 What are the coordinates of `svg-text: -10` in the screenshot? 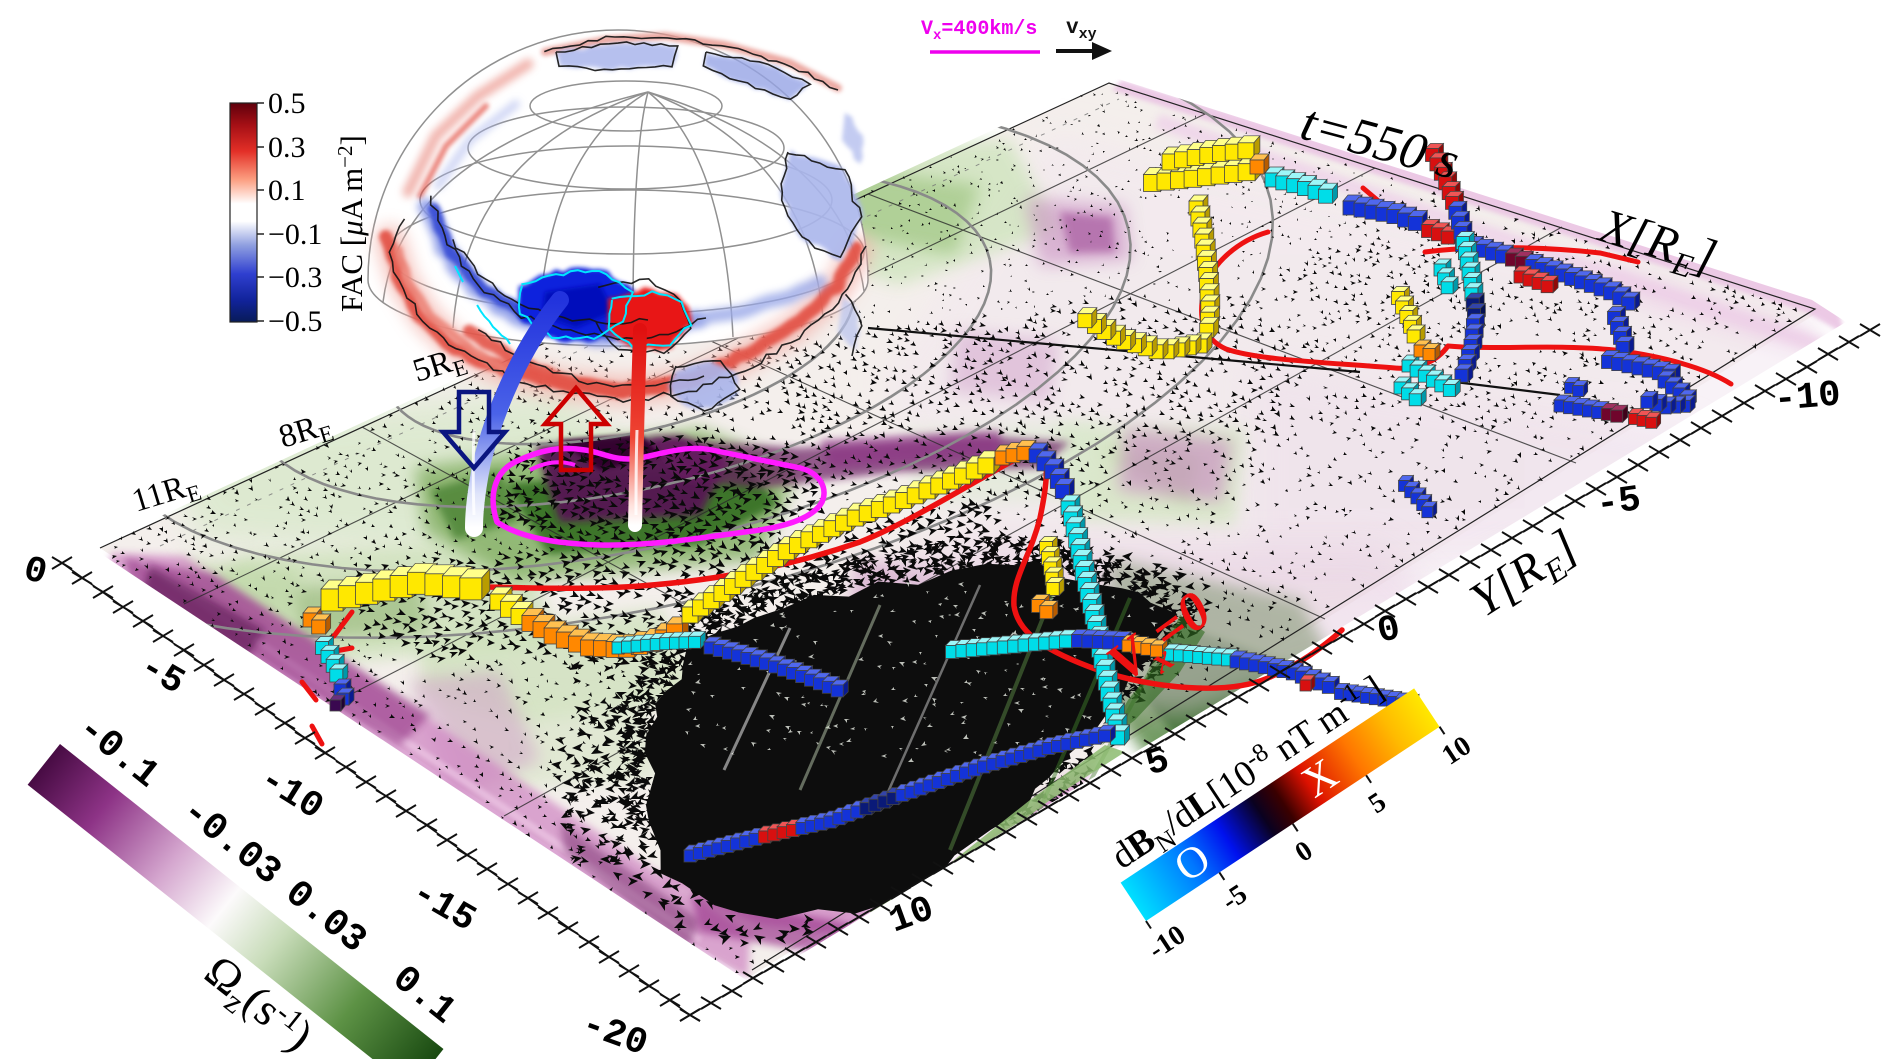 It's located at (1807, 398).